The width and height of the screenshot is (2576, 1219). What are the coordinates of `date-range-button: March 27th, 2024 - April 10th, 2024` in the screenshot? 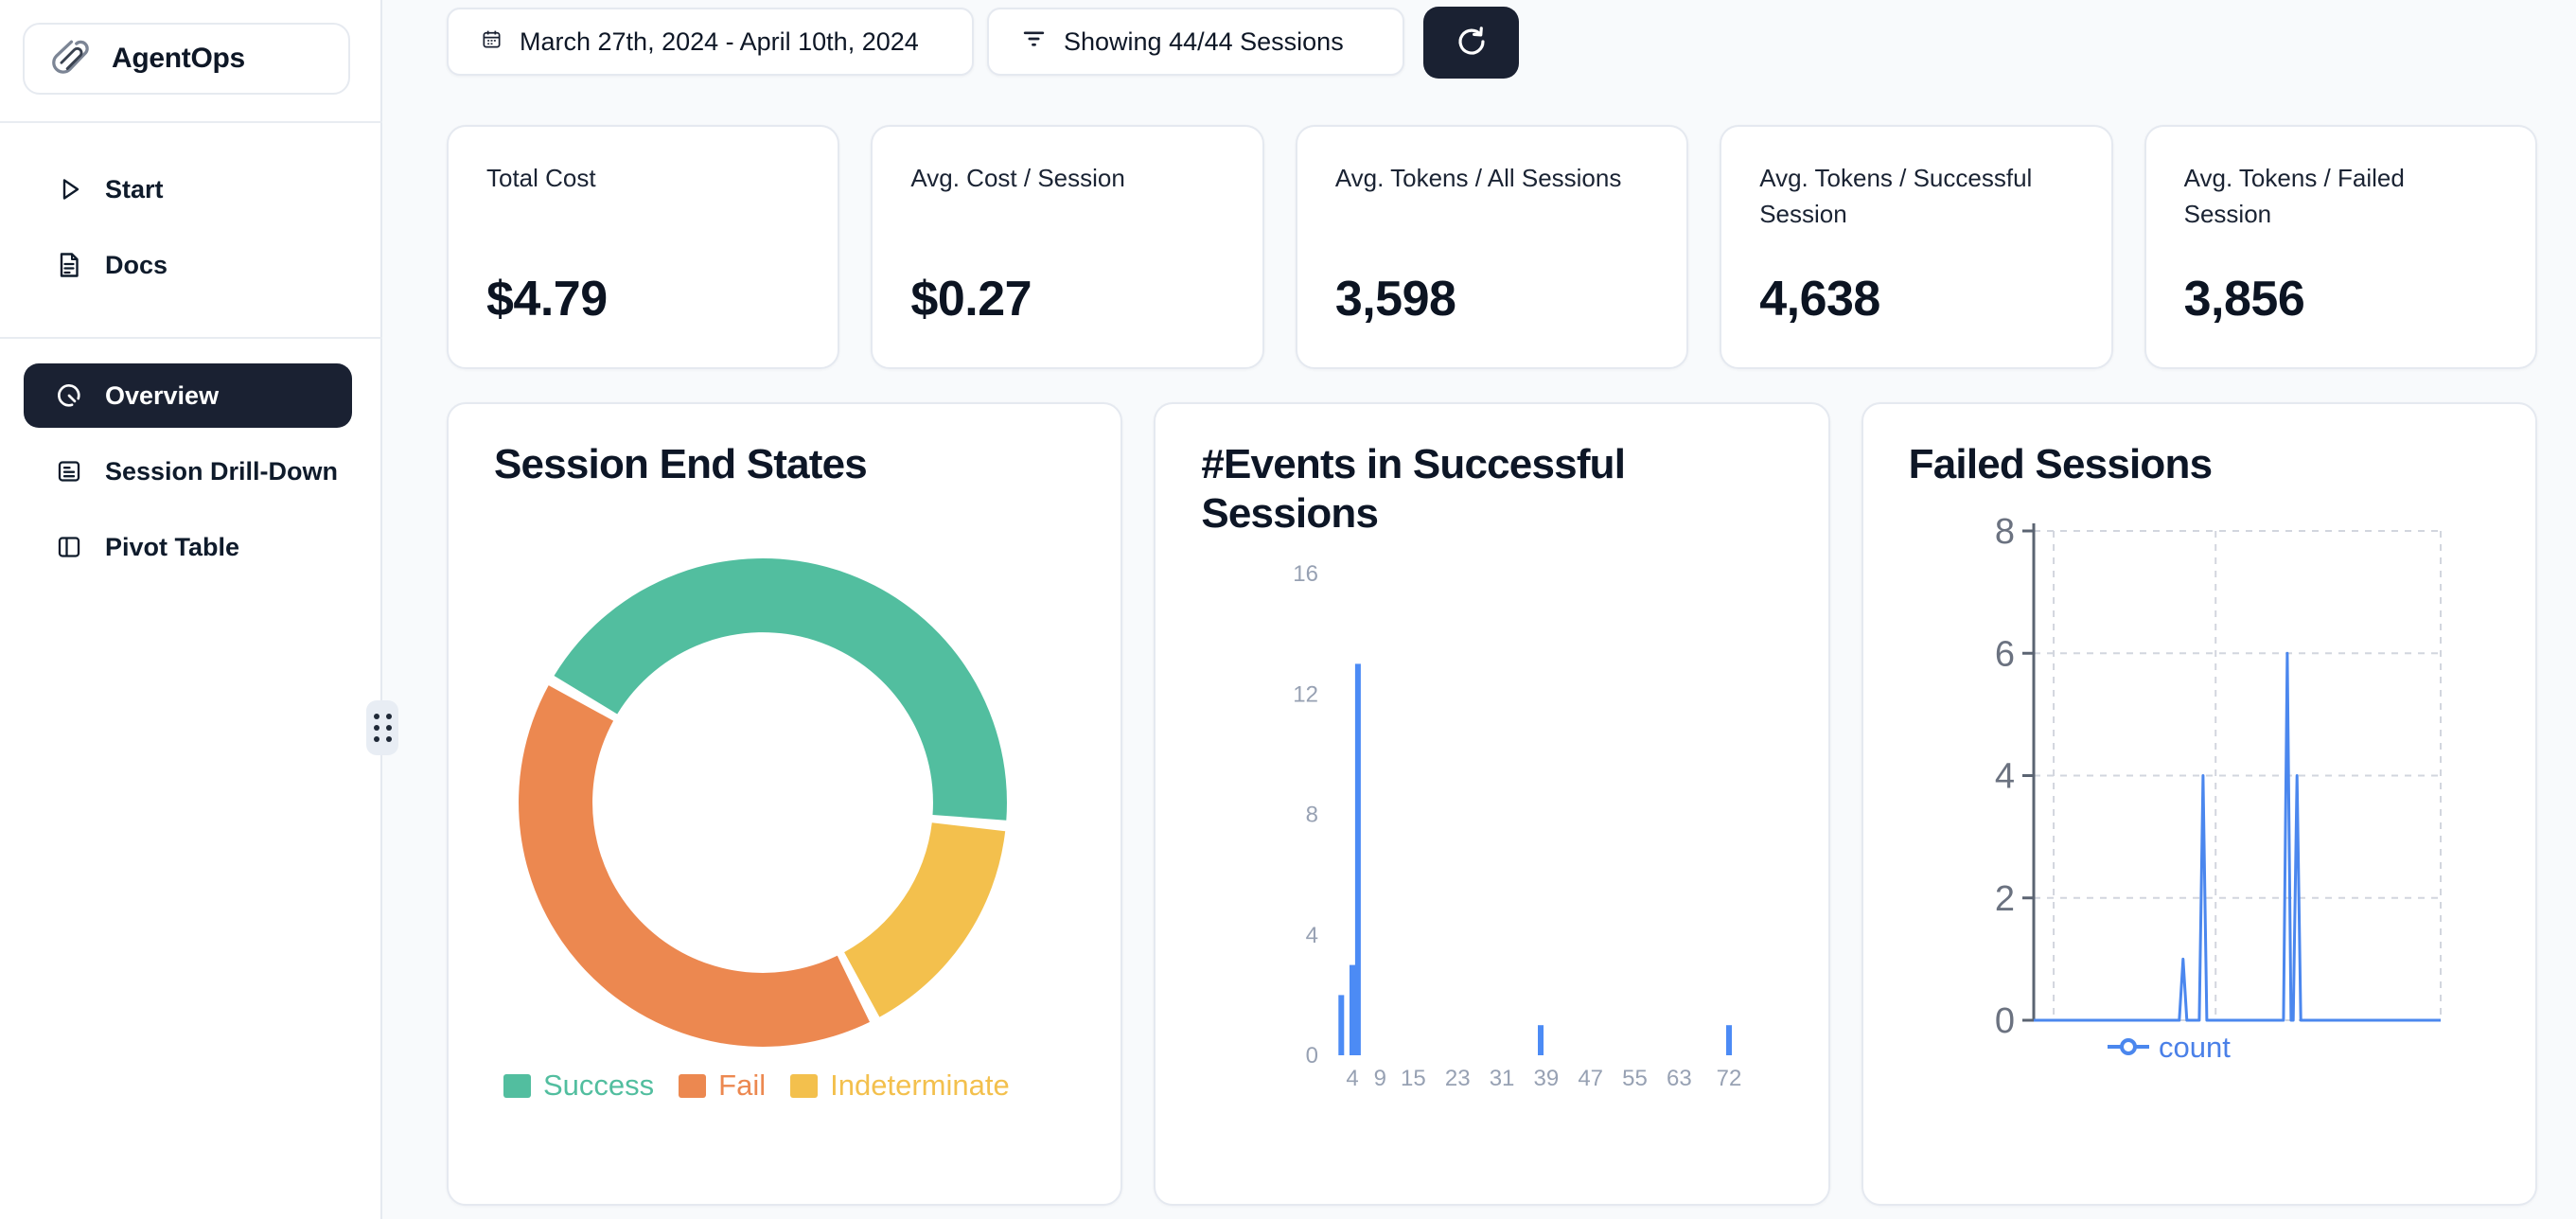 It's located at (710, 42).